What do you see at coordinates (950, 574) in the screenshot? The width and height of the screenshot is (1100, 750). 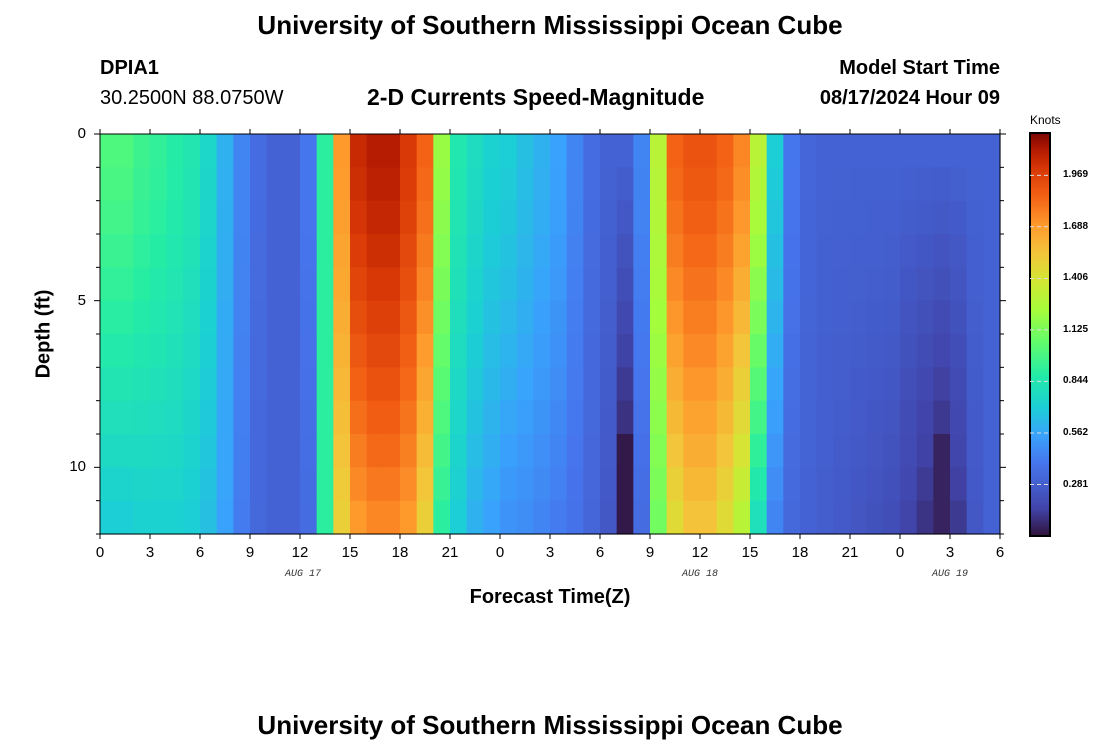 I see `date-label: AUG 19` at bounding box center [950, 574].